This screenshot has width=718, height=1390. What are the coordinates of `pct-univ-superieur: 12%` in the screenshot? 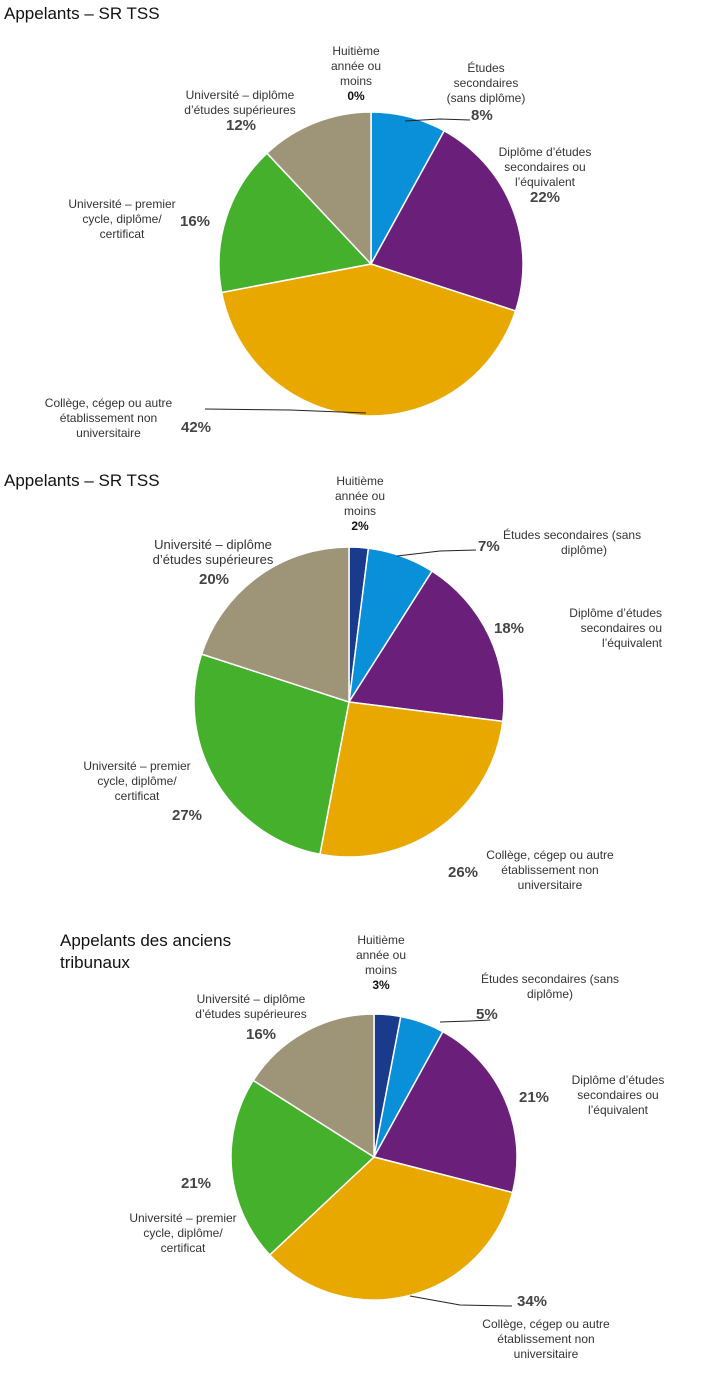 It's located at (241, 125).